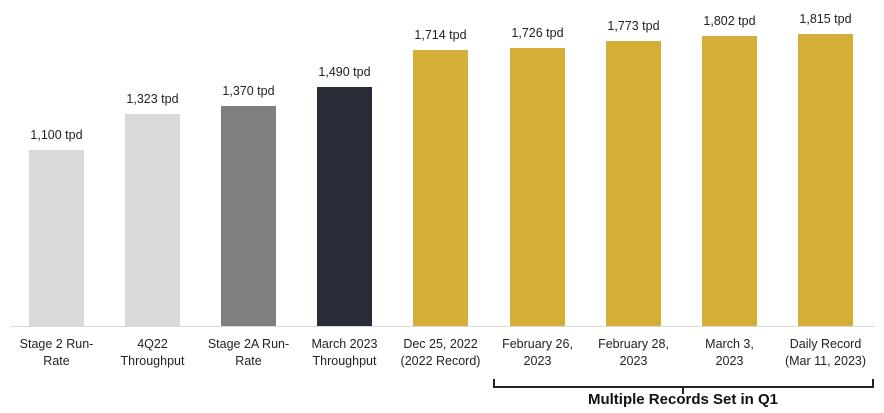  Describe the element at coordinates (344, 72) in the screenshot. I see `bar-value-label: 1,490 tpd` at that location.